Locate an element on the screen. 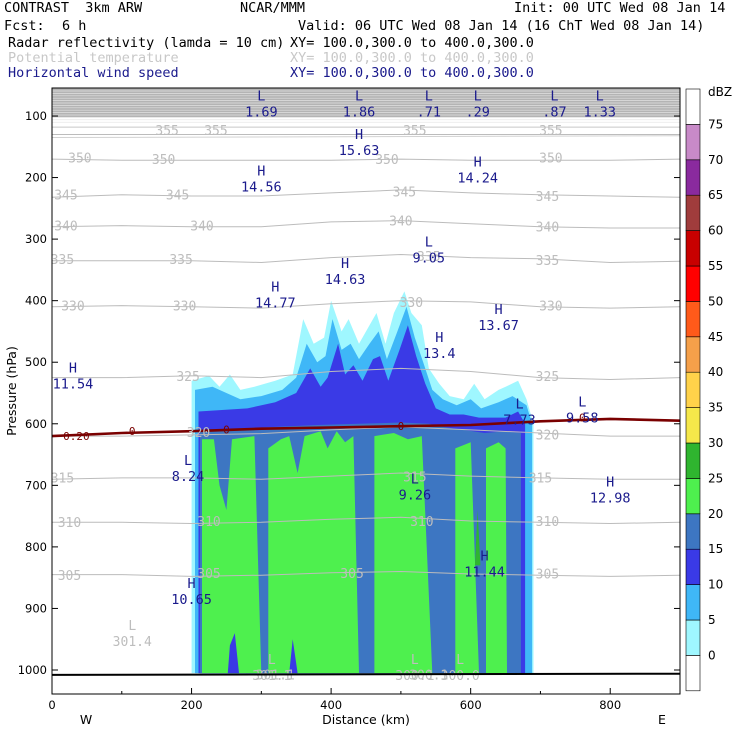  field-name-wind-speed: Horizontal wind speed is located at coordinates (93, 73).